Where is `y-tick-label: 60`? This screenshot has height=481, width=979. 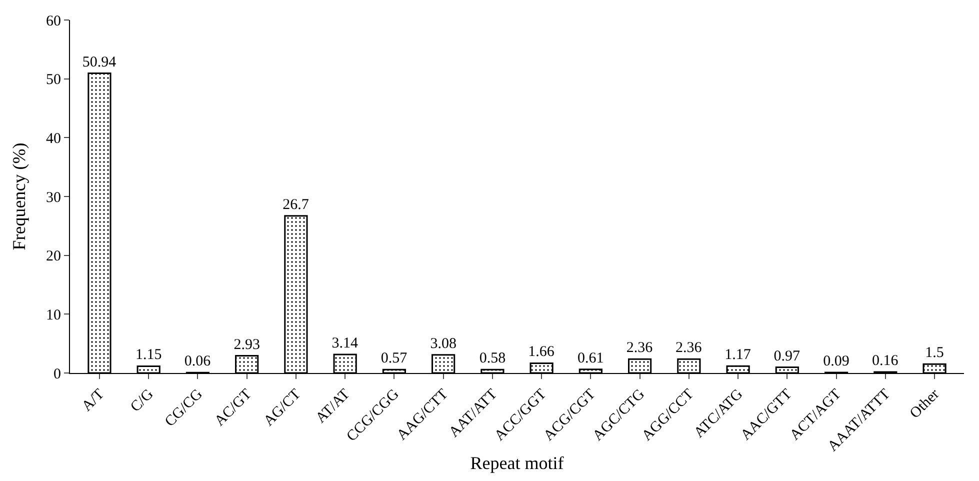 y-tick-label: 60 is located at coordinates (53, 21).